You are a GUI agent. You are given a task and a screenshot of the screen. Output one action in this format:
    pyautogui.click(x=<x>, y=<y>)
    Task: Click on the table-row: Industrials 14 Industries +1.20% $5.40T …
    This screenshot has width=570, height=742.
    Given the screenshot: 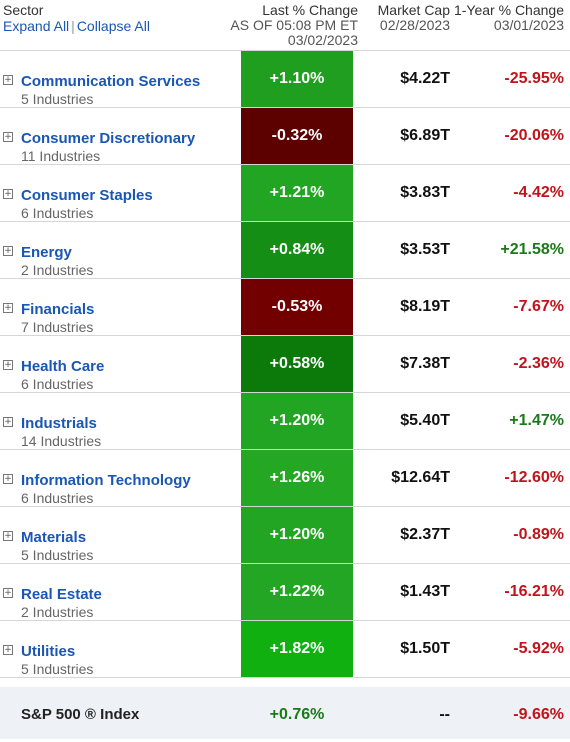 What is the action you would take?
    pyautogui.click(x=285, y=421)
    